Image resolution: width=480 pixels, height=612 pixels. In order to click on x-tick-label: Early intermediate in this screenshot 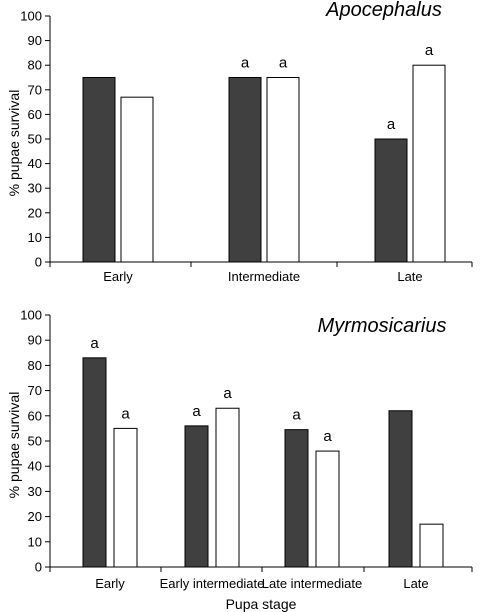, I will do `click(212, 583)`.